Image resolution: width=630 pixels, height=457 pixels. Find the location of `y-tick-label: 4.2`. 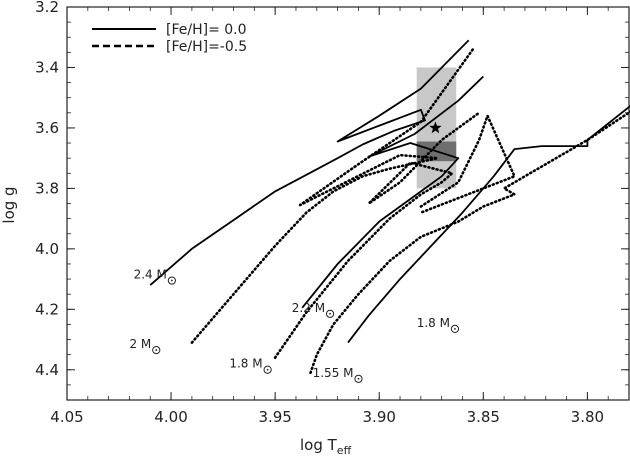

y-tick-label: 4.2 is located at coordinates (47, 309).